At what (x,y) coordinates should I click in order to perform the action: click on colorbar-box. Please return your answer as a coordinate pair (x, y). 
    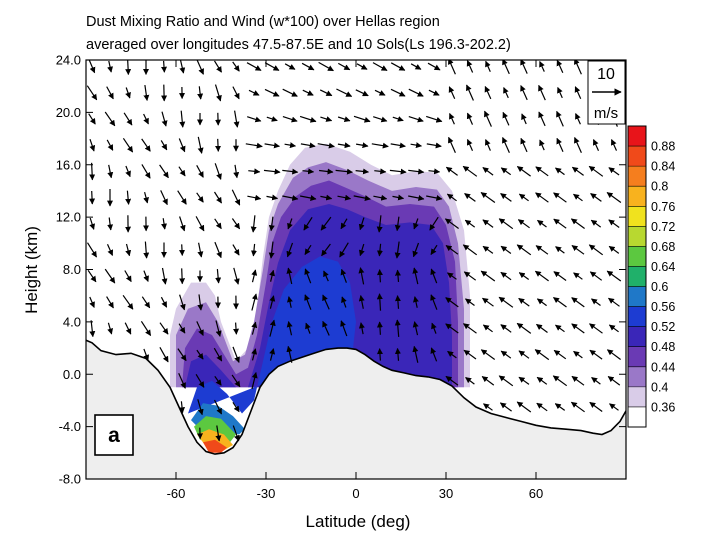
    Looking at the image, I should click on (637, 156).